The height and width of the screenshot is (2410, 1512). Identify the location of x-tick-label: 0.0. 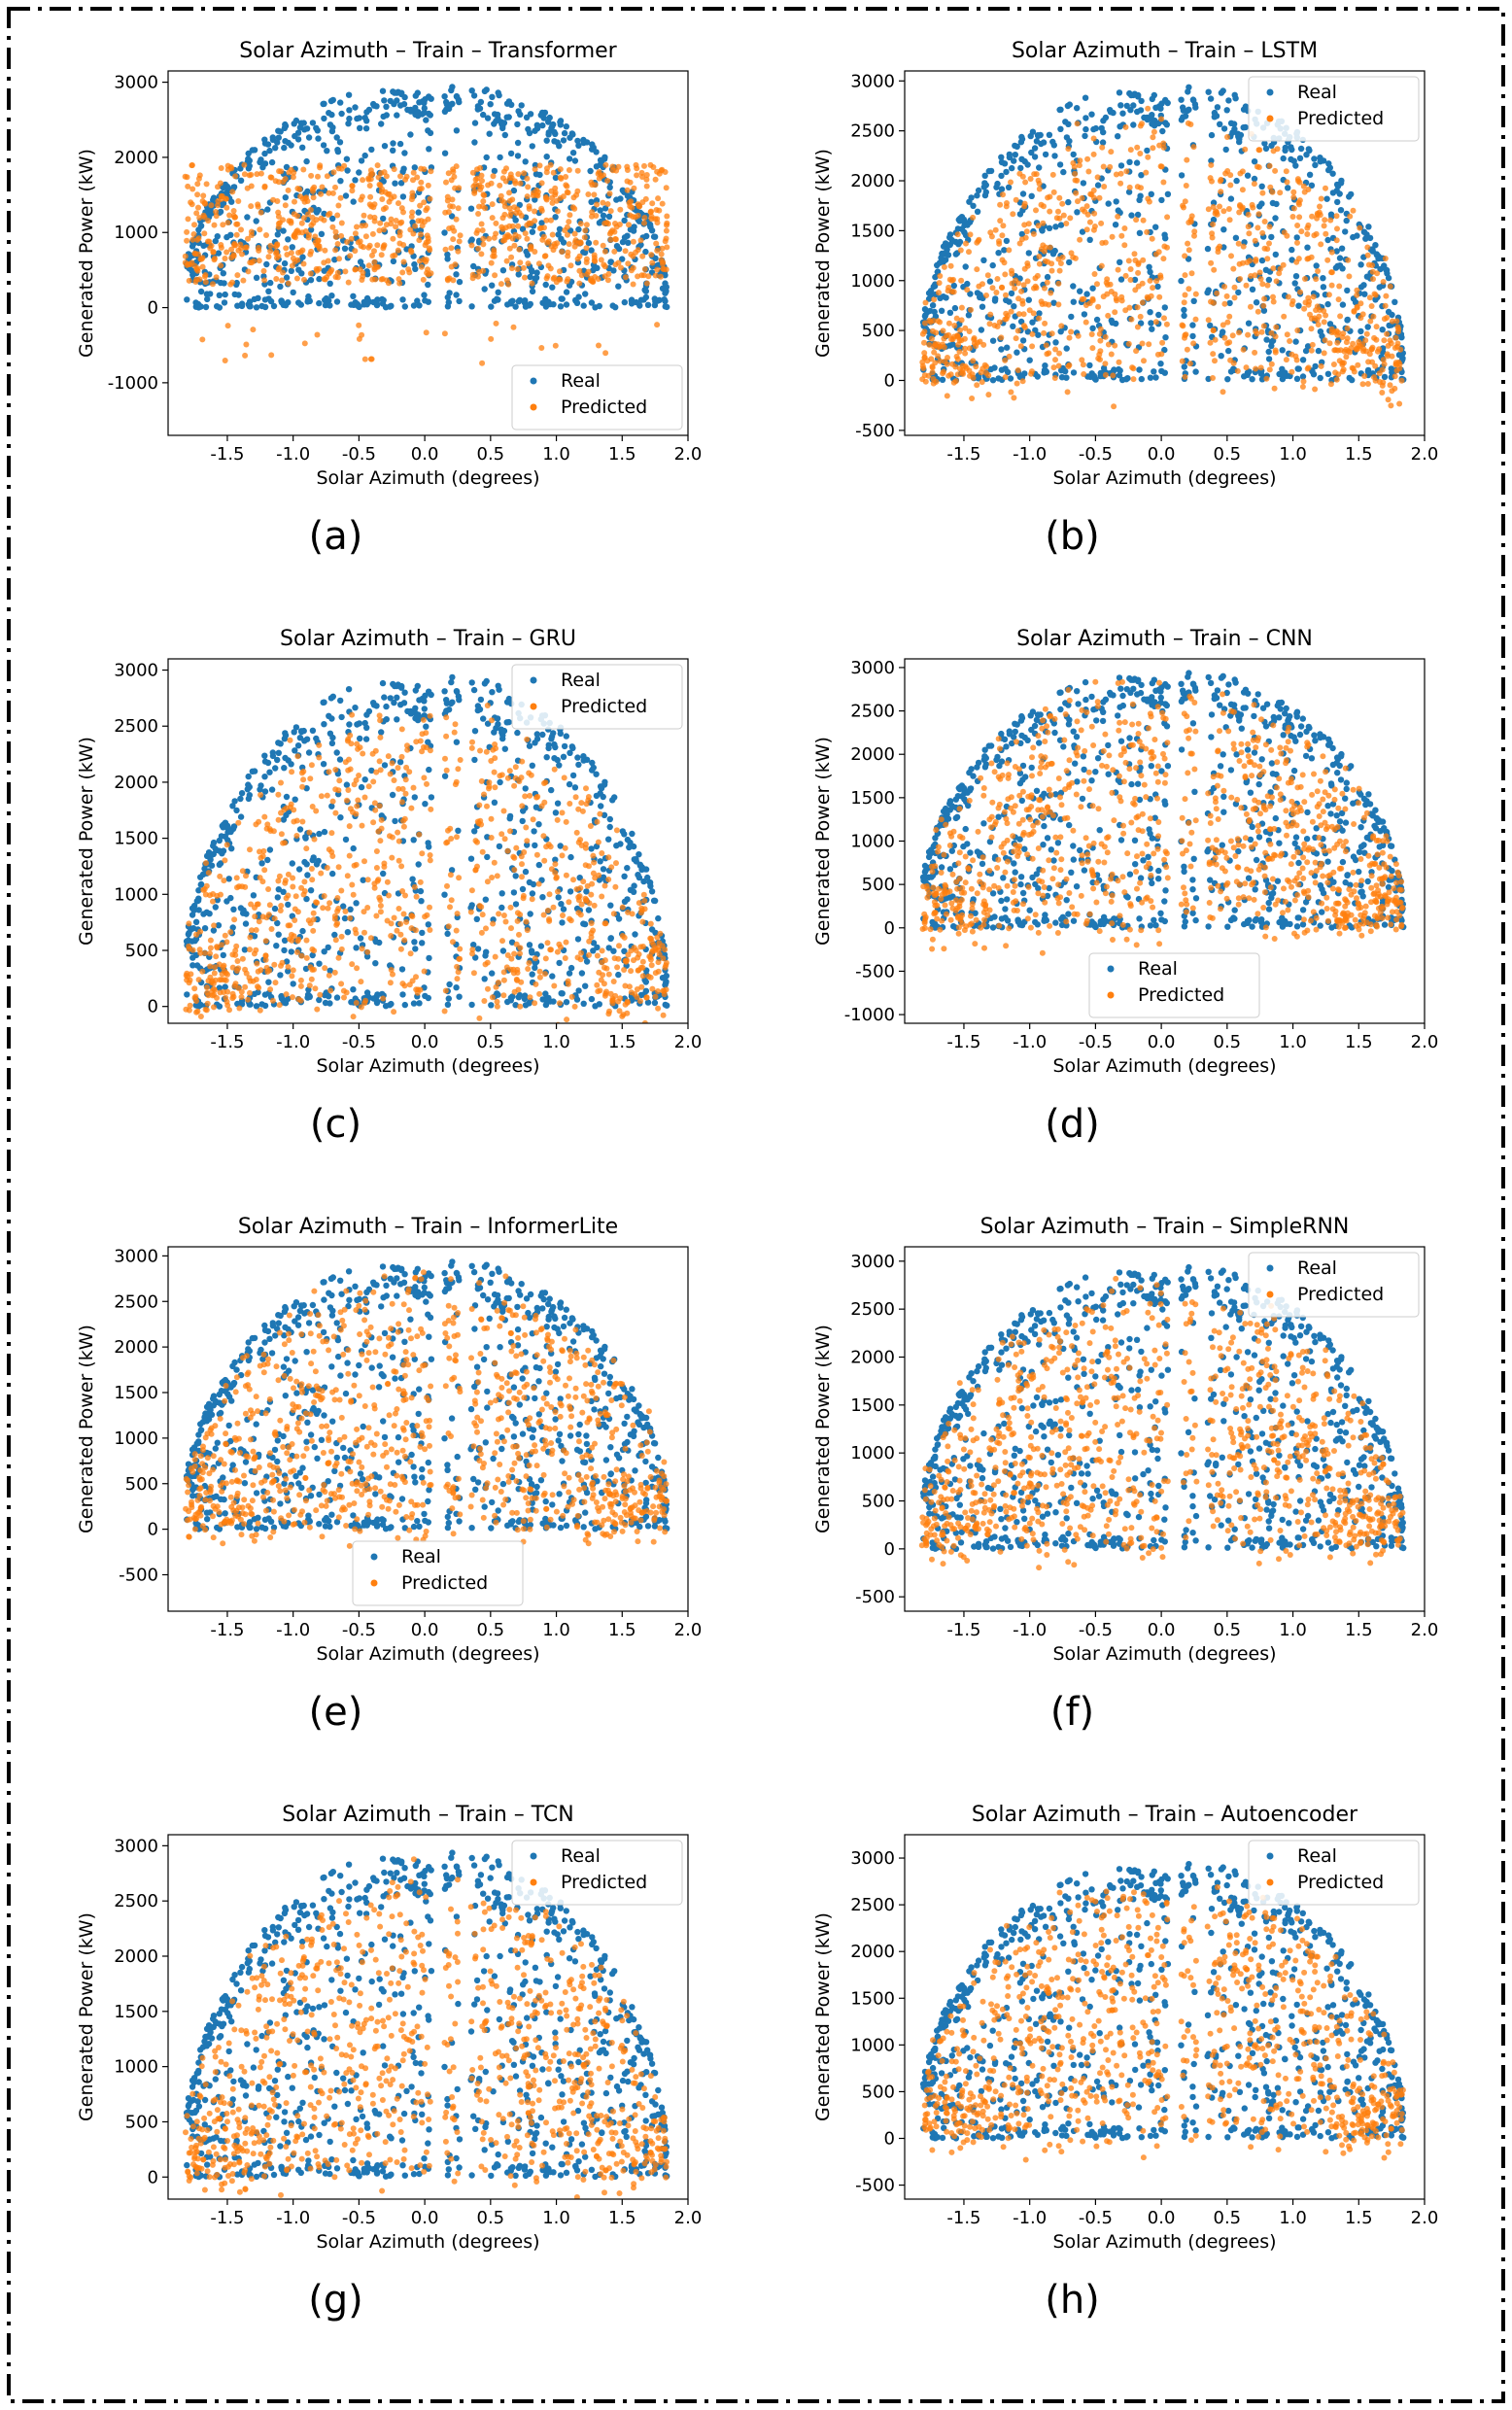
(1162, 454).